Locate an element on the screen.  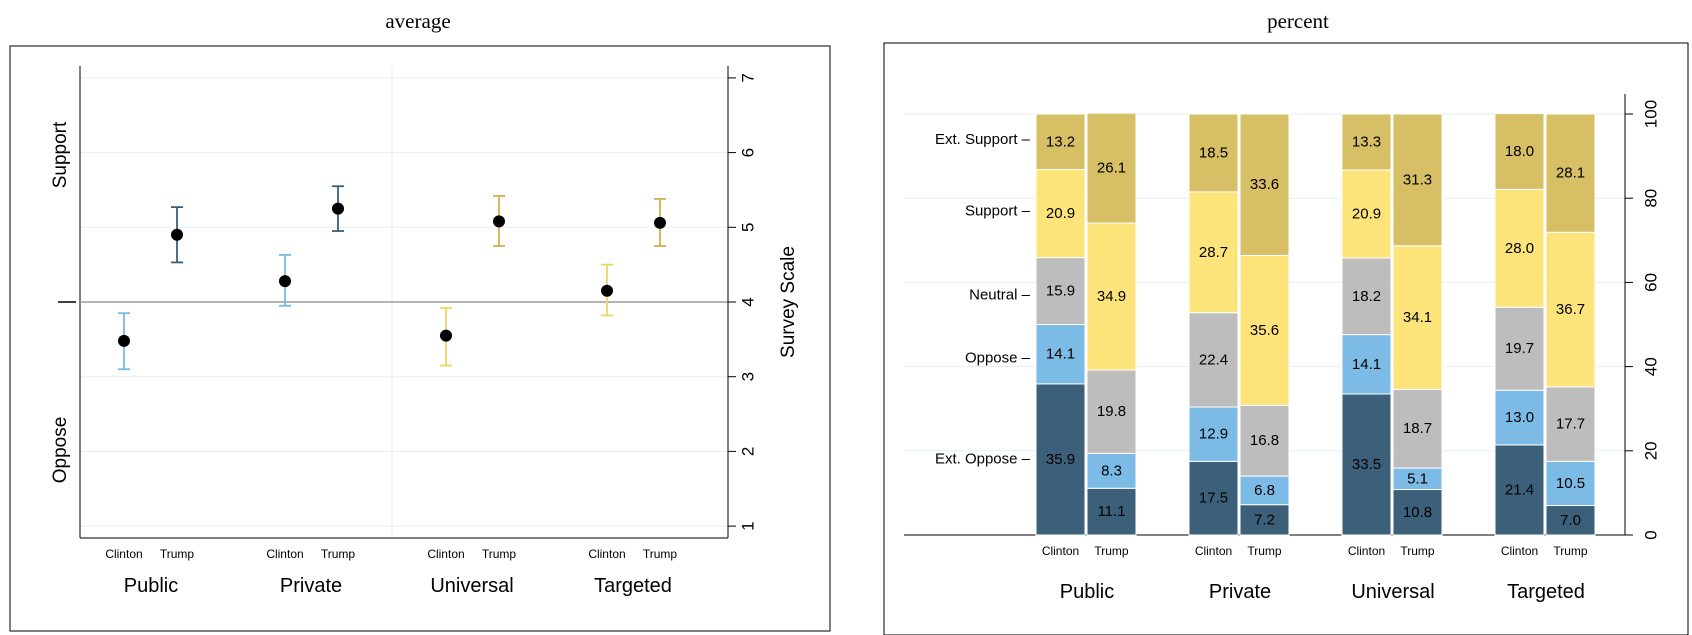
universal-trump-estimate is located at coordinates (499, 221).